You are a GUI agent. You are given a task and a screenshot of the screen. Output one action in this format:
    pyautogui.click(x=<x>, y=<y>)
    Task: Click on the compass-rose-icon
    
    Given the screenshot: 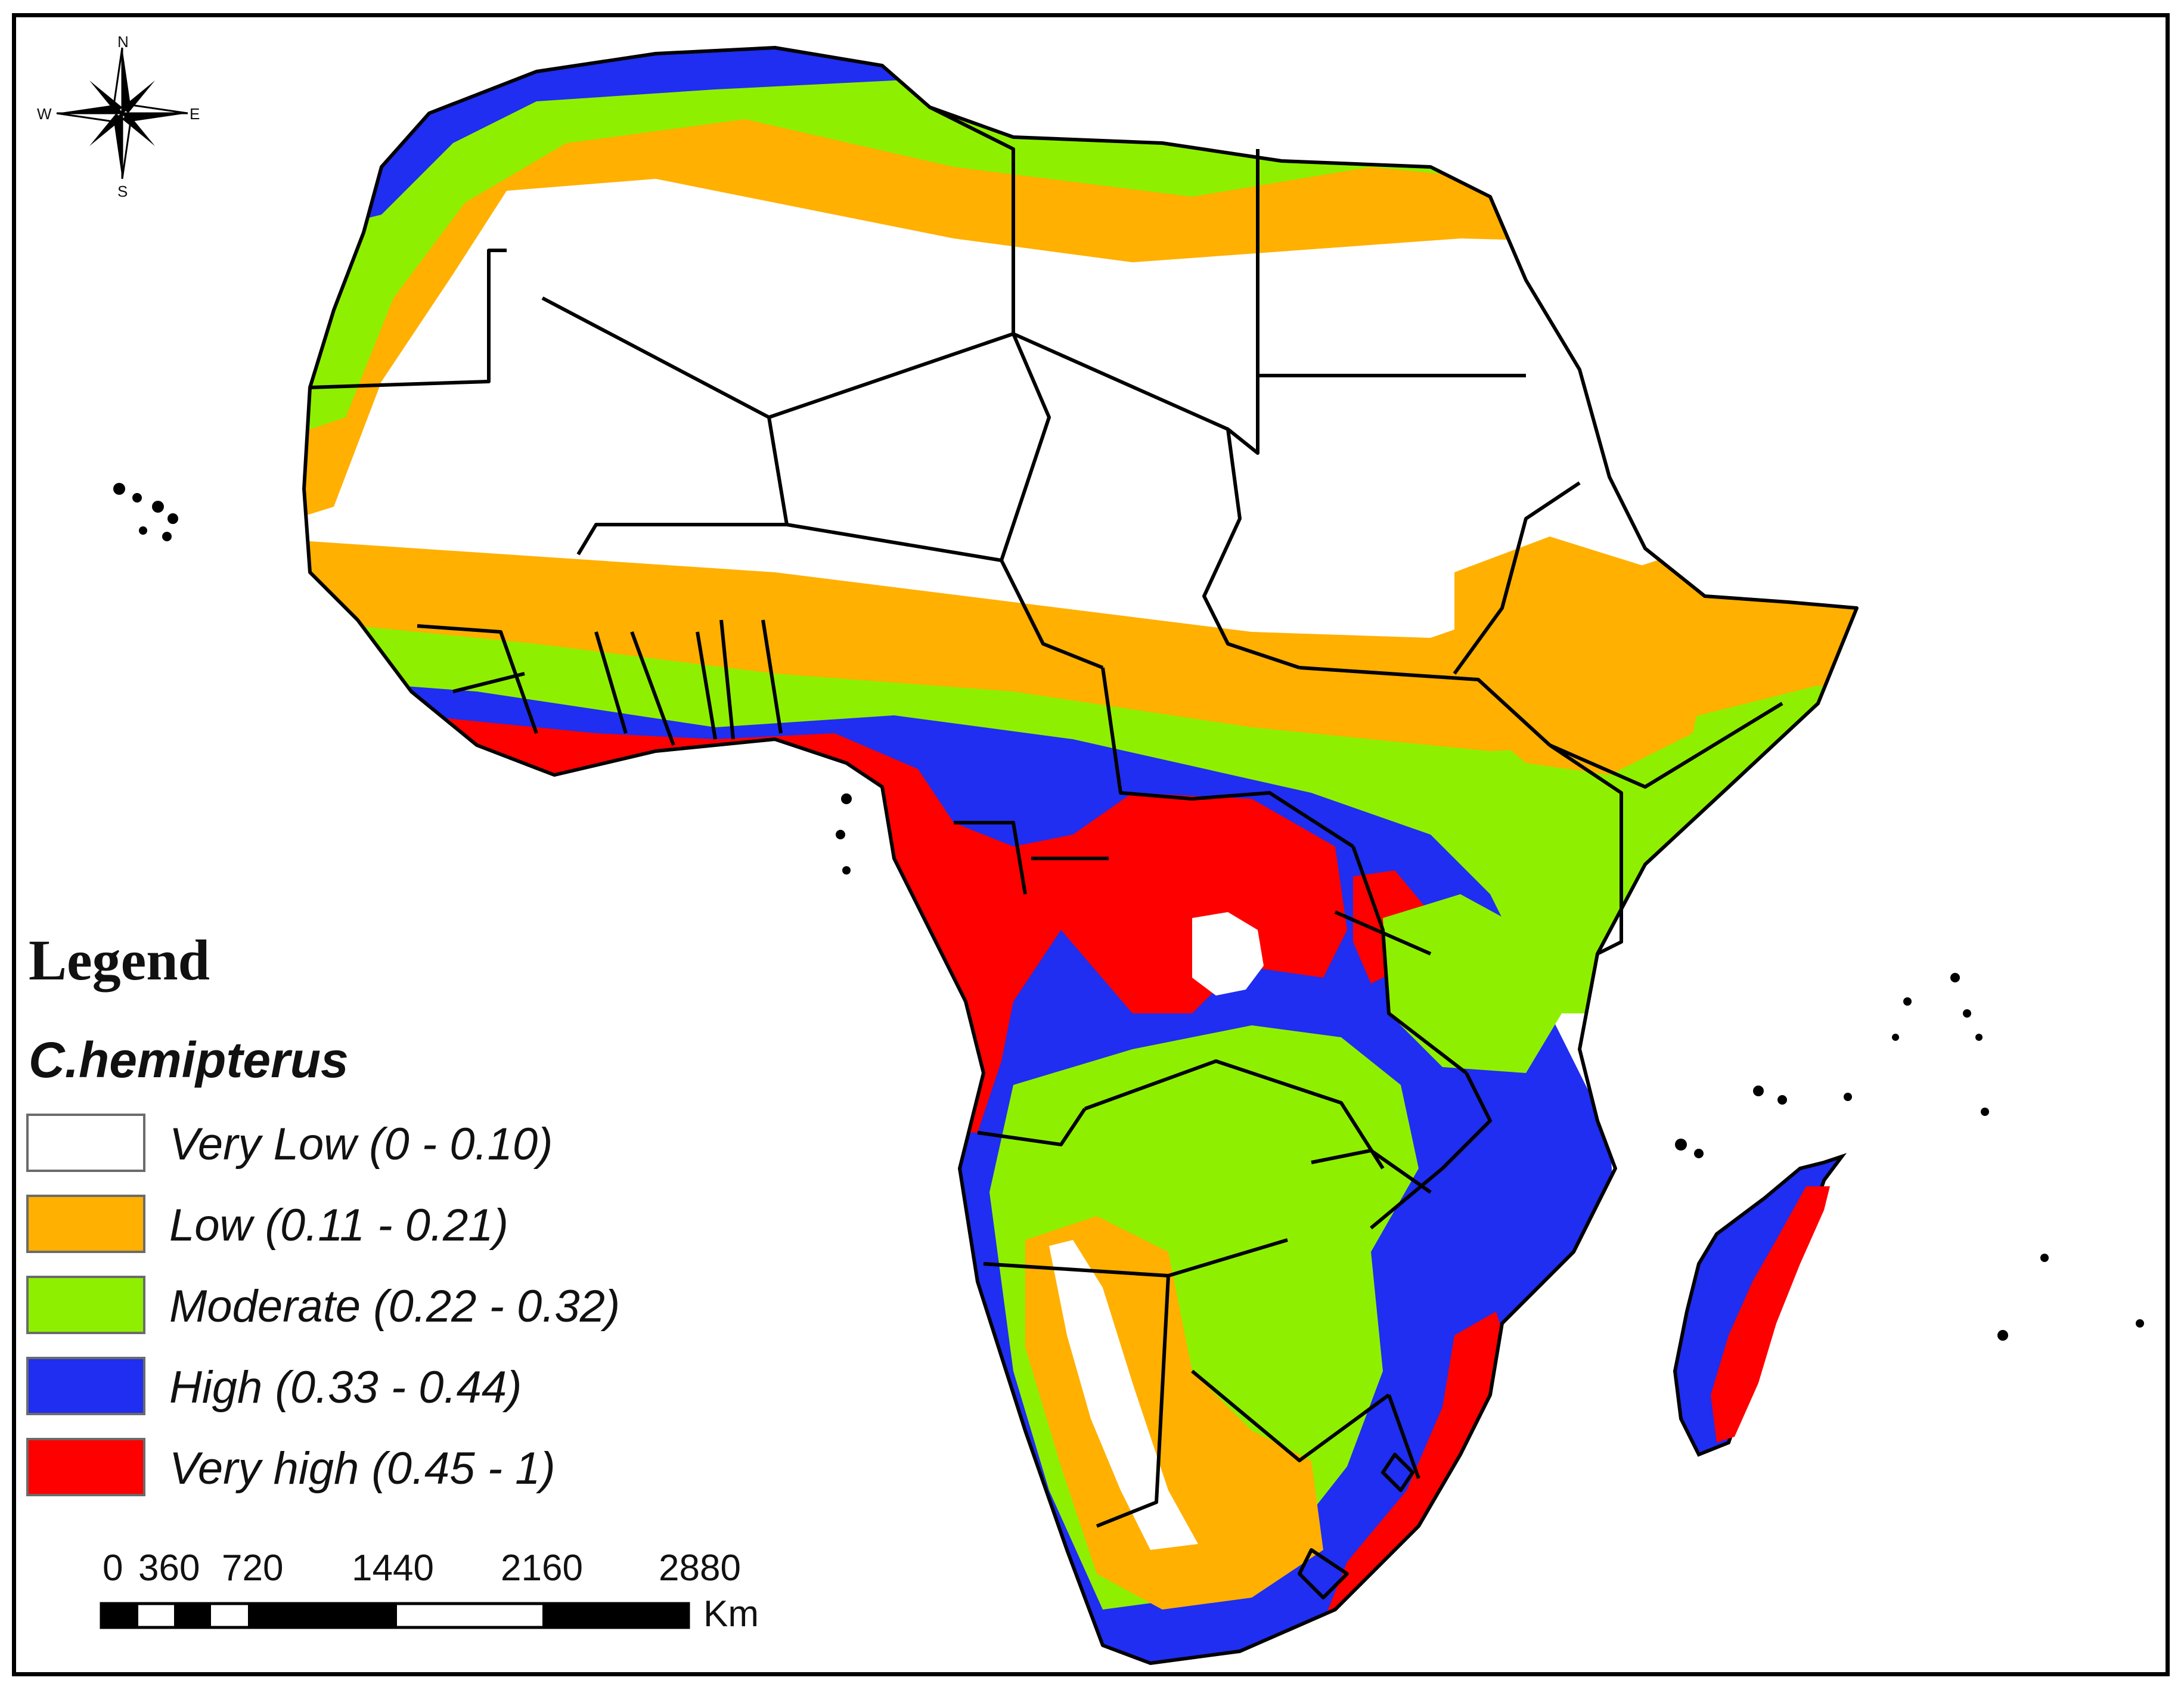 What is the action you would take?
    pyautogui.click(x=122, y=113)
    